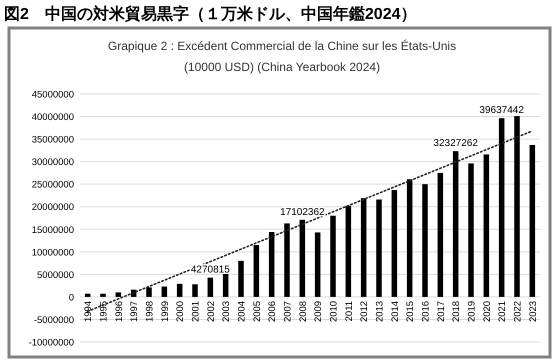 The height and width of the screenshot is (360, 558). What do you see at coordinates (54, 320) in the screenshot?
I see `y-tick-label: -5000000` at bounding box center [54, 320].